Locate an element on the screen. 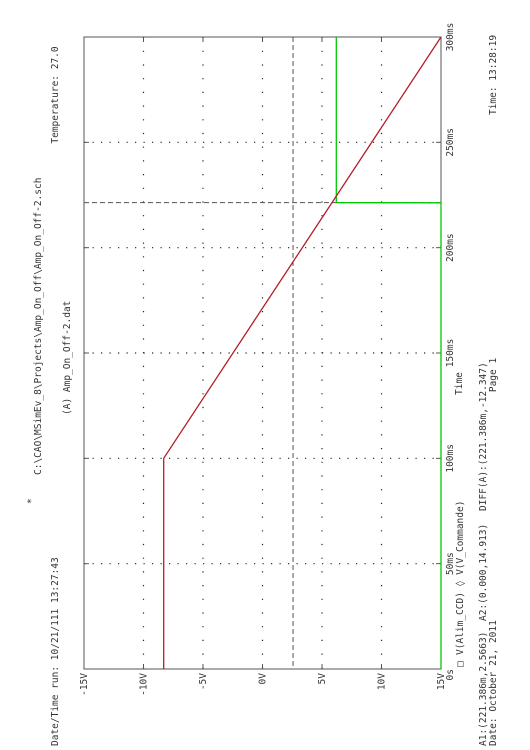 The width and height of the screenshot is (530, 750). y-tick-label-0: 15V is located at coordinates (441, 681).